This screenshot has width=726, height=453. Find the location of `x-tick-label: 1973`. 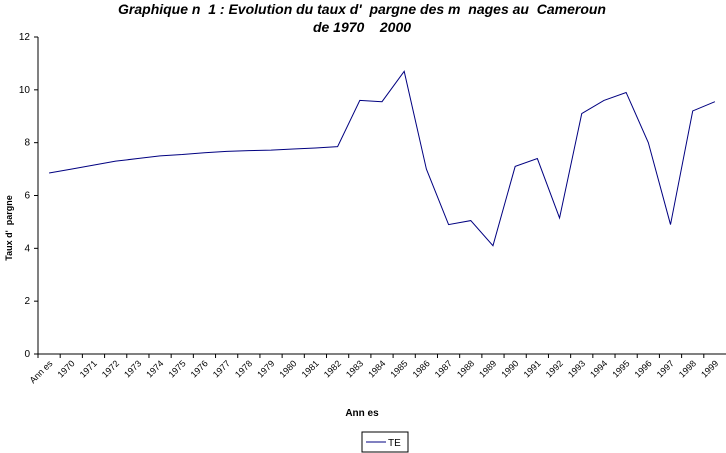

x-tick-label: 1973 is located at coordinates (132, 368).